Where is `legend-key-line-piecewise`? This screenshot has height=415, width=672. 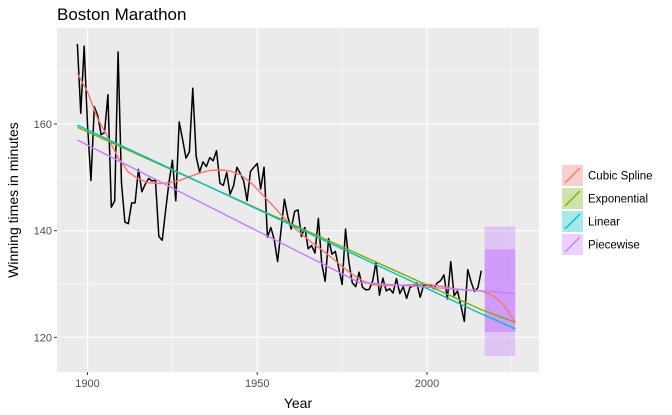 legend-key-line-piecewise is located at coordinates (572, 244).